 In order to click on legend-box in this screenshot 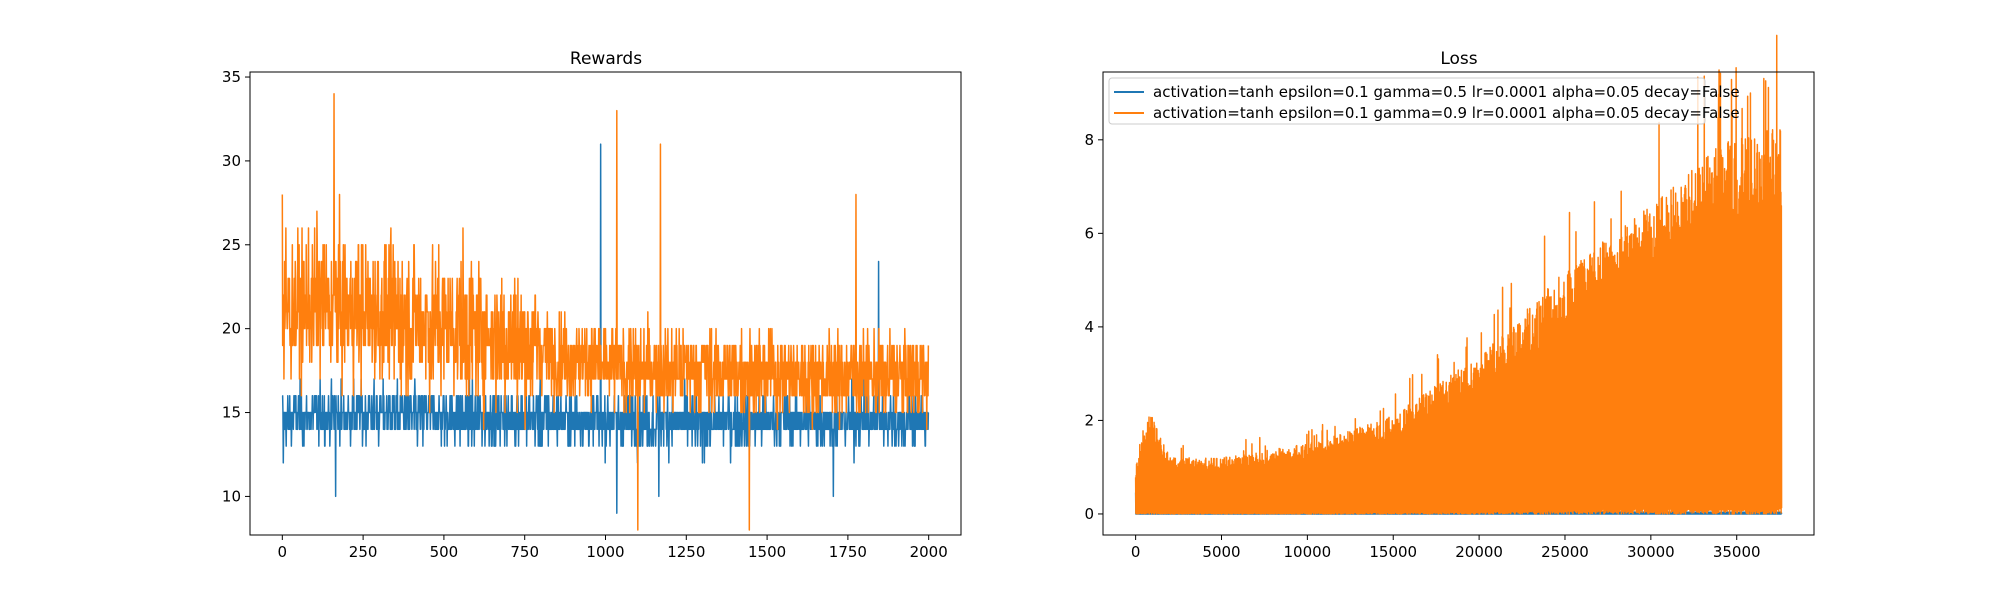, I will do `click(1407, 101)`.